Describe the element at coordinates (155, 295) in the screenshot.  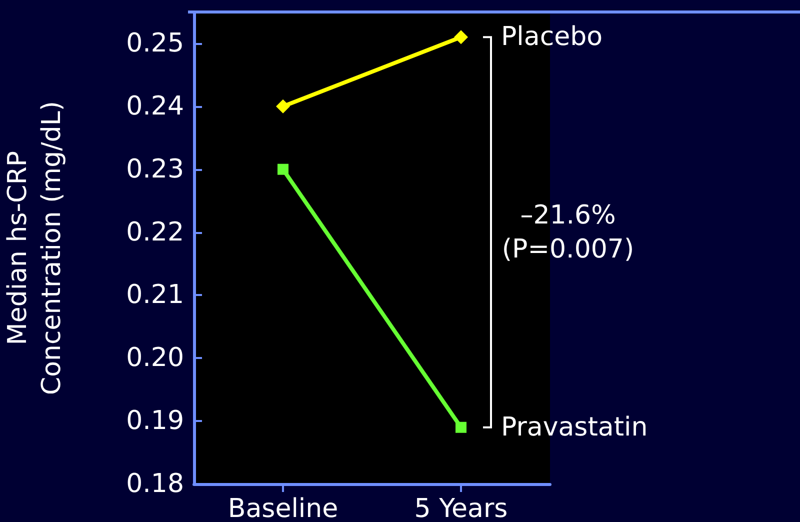
I see `y-tick-label: 0.21` at that location.